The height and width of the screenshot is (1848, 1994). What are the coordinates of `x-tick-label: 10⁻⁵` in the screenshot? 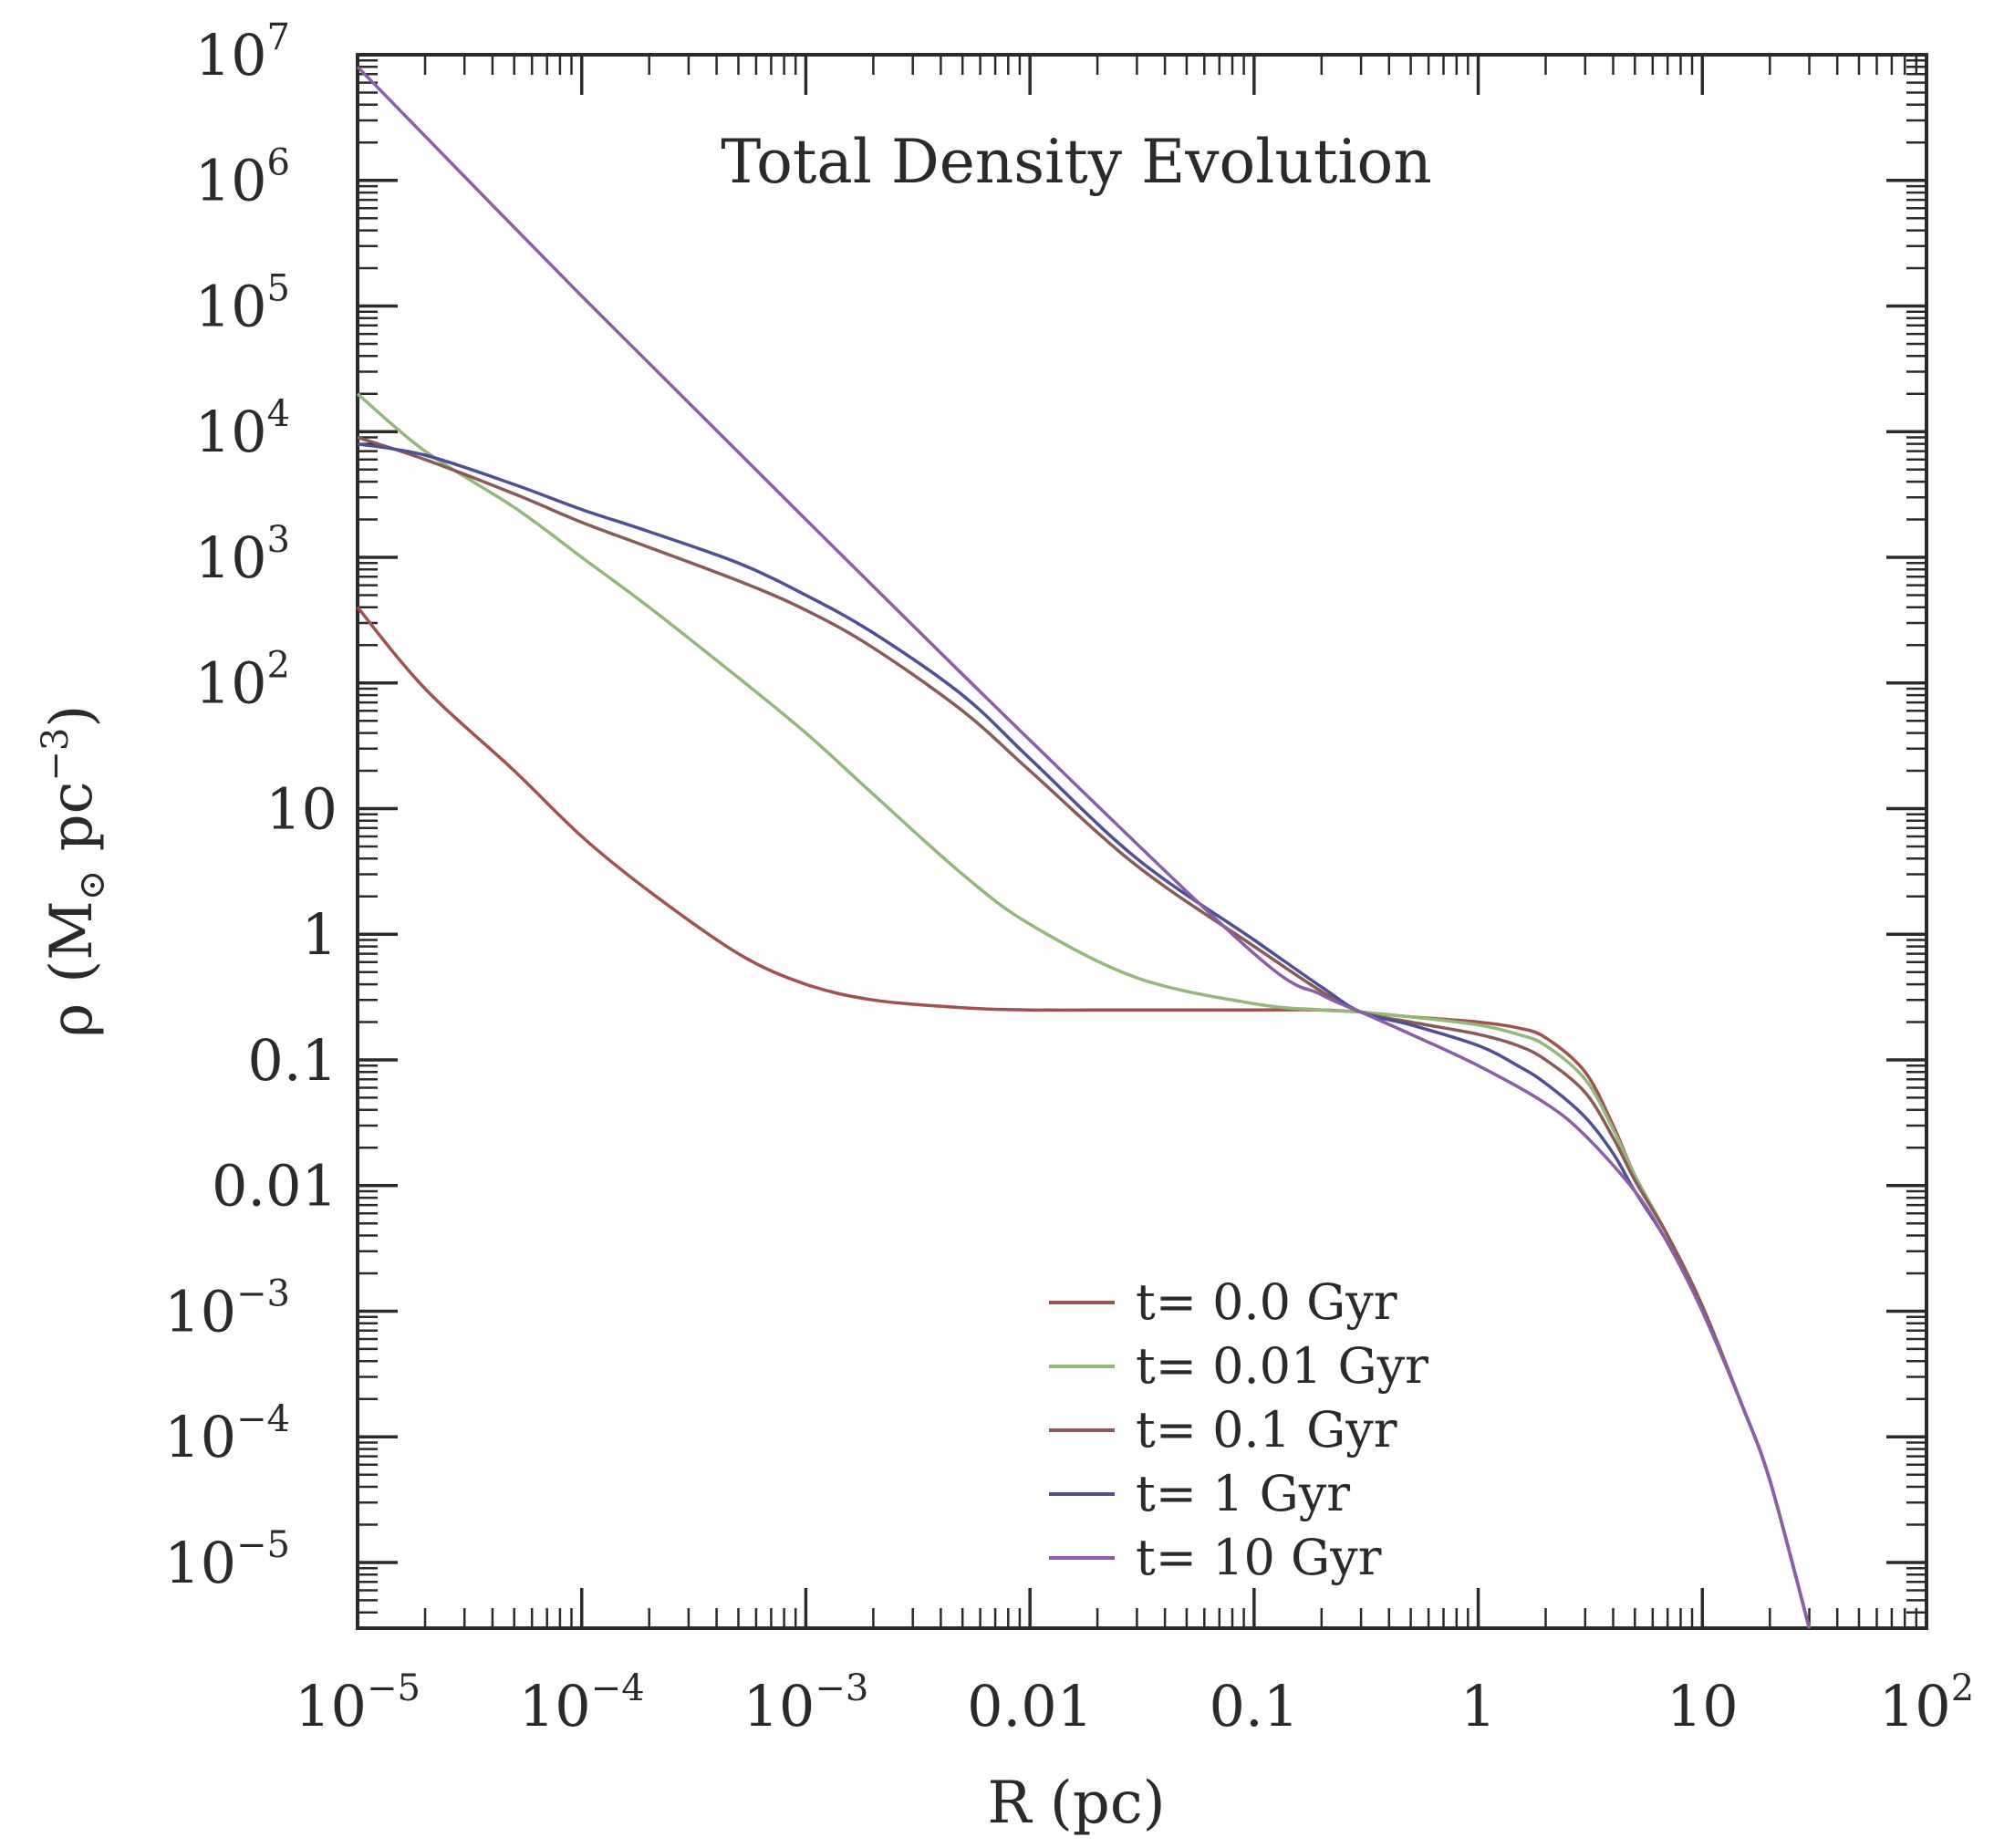 It's located at (358, 1703).